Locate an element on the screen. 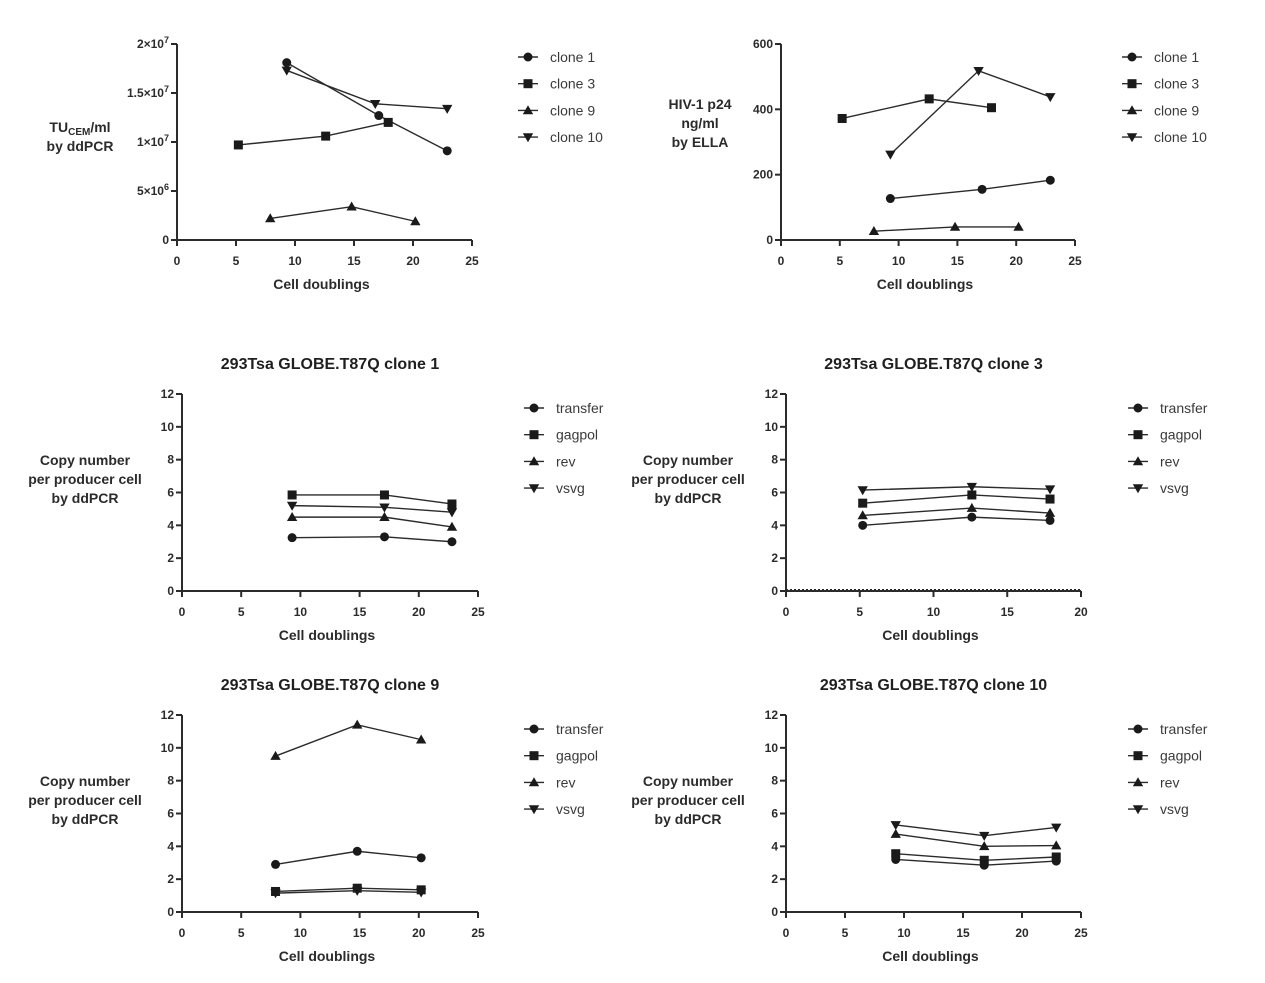 This screenshot has height=983, width=1265. legend-label: vsvg is located at coordinates (570, 809).